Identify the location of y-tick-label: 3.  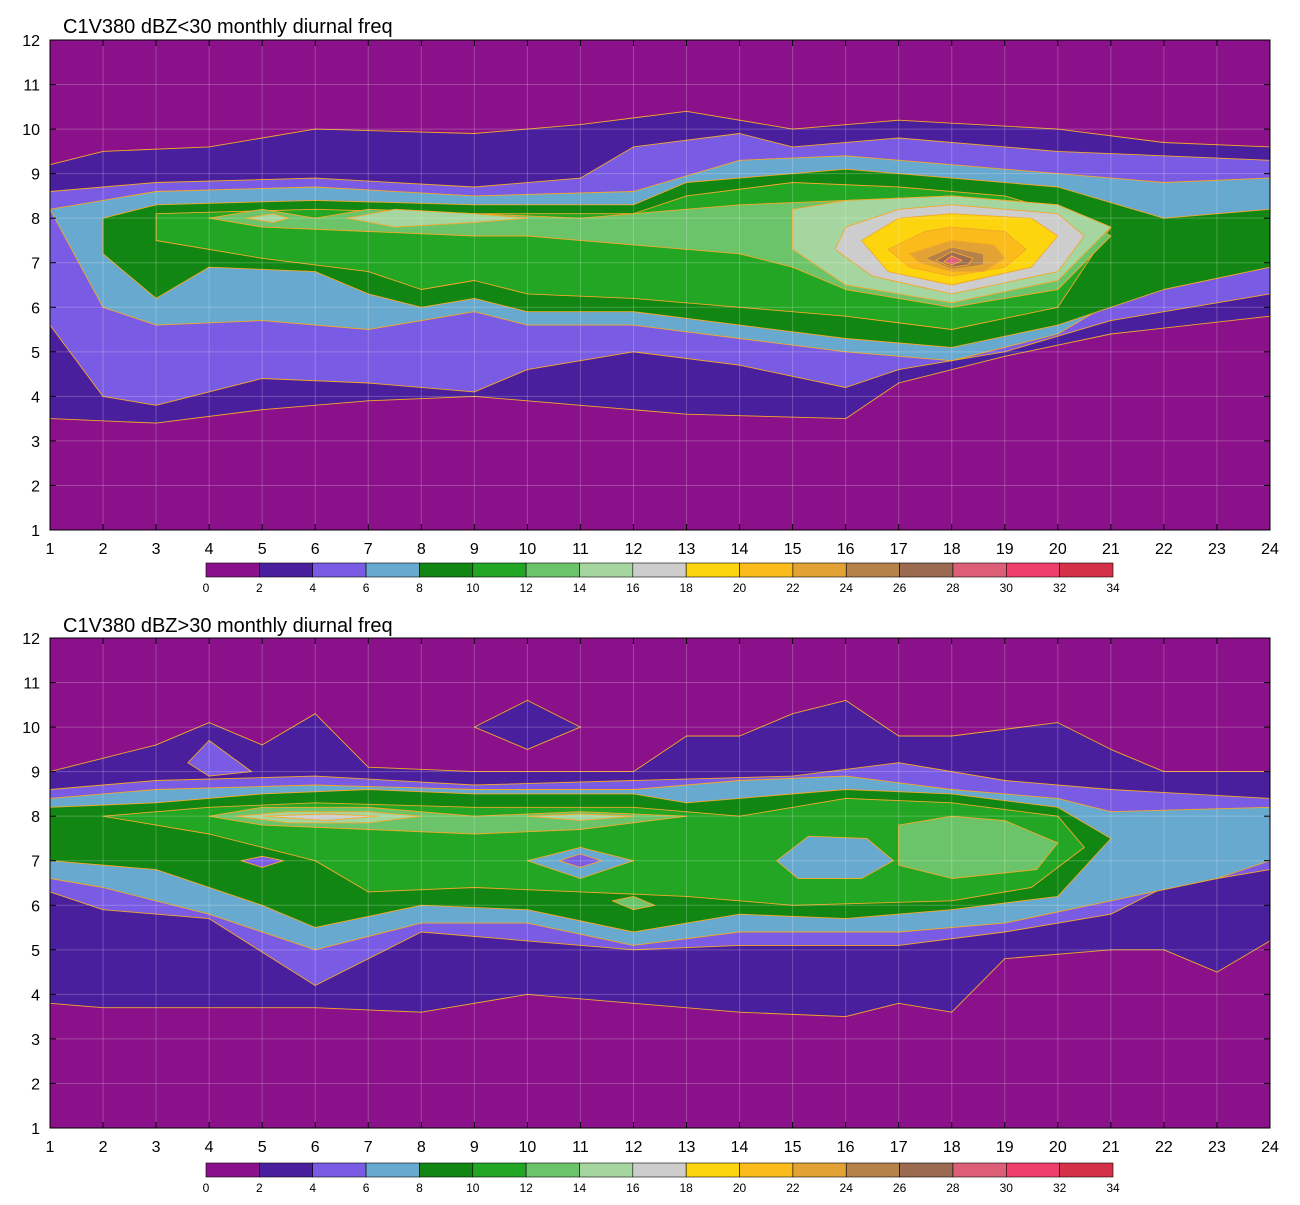
(35, 442).